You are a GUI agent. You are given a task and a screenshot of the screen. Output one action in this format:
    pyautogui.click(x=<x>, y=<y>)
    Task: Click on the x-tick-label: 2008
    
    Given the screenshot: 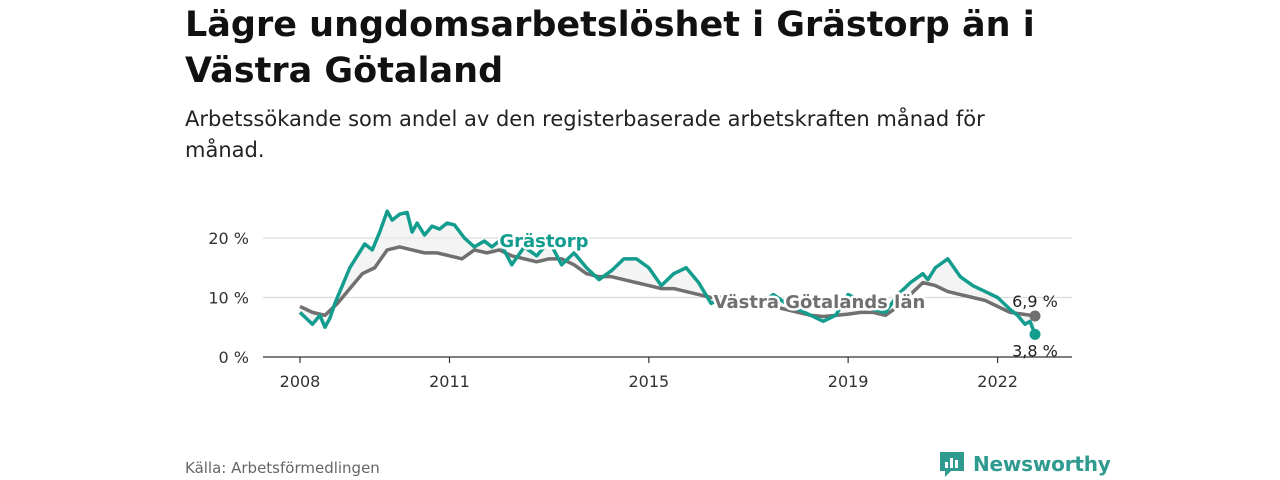 What is the action you would take?
    pyautogui.click(x=300, y=381)
    